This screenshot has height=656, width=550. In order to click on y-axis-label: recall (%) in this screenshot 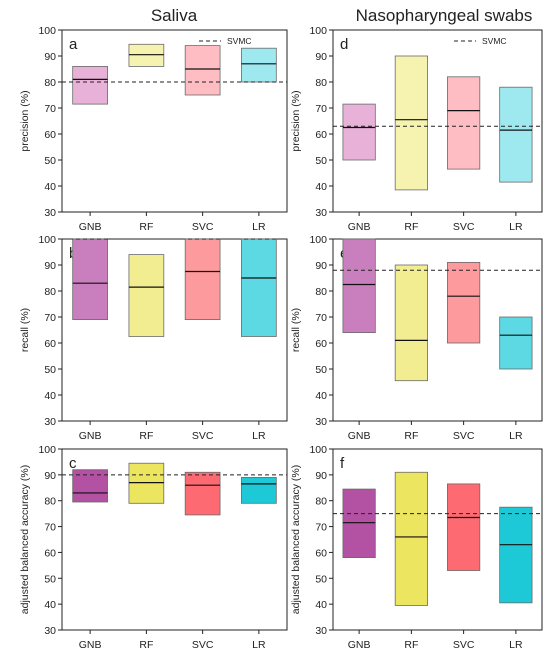, I will do `click(296, 330)`.